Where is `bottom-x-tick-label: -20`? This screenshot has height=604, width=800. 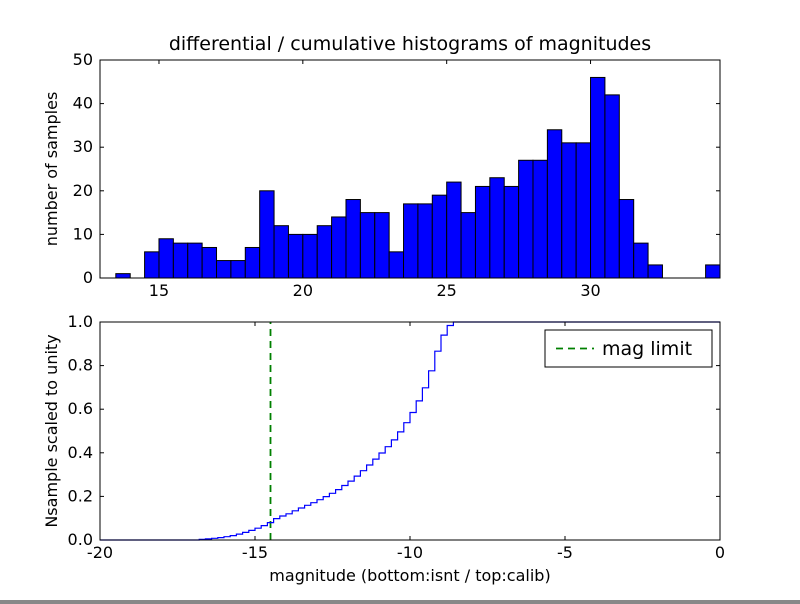 bottom-x-tick-label: -20 is located at coordinates (100, 552).